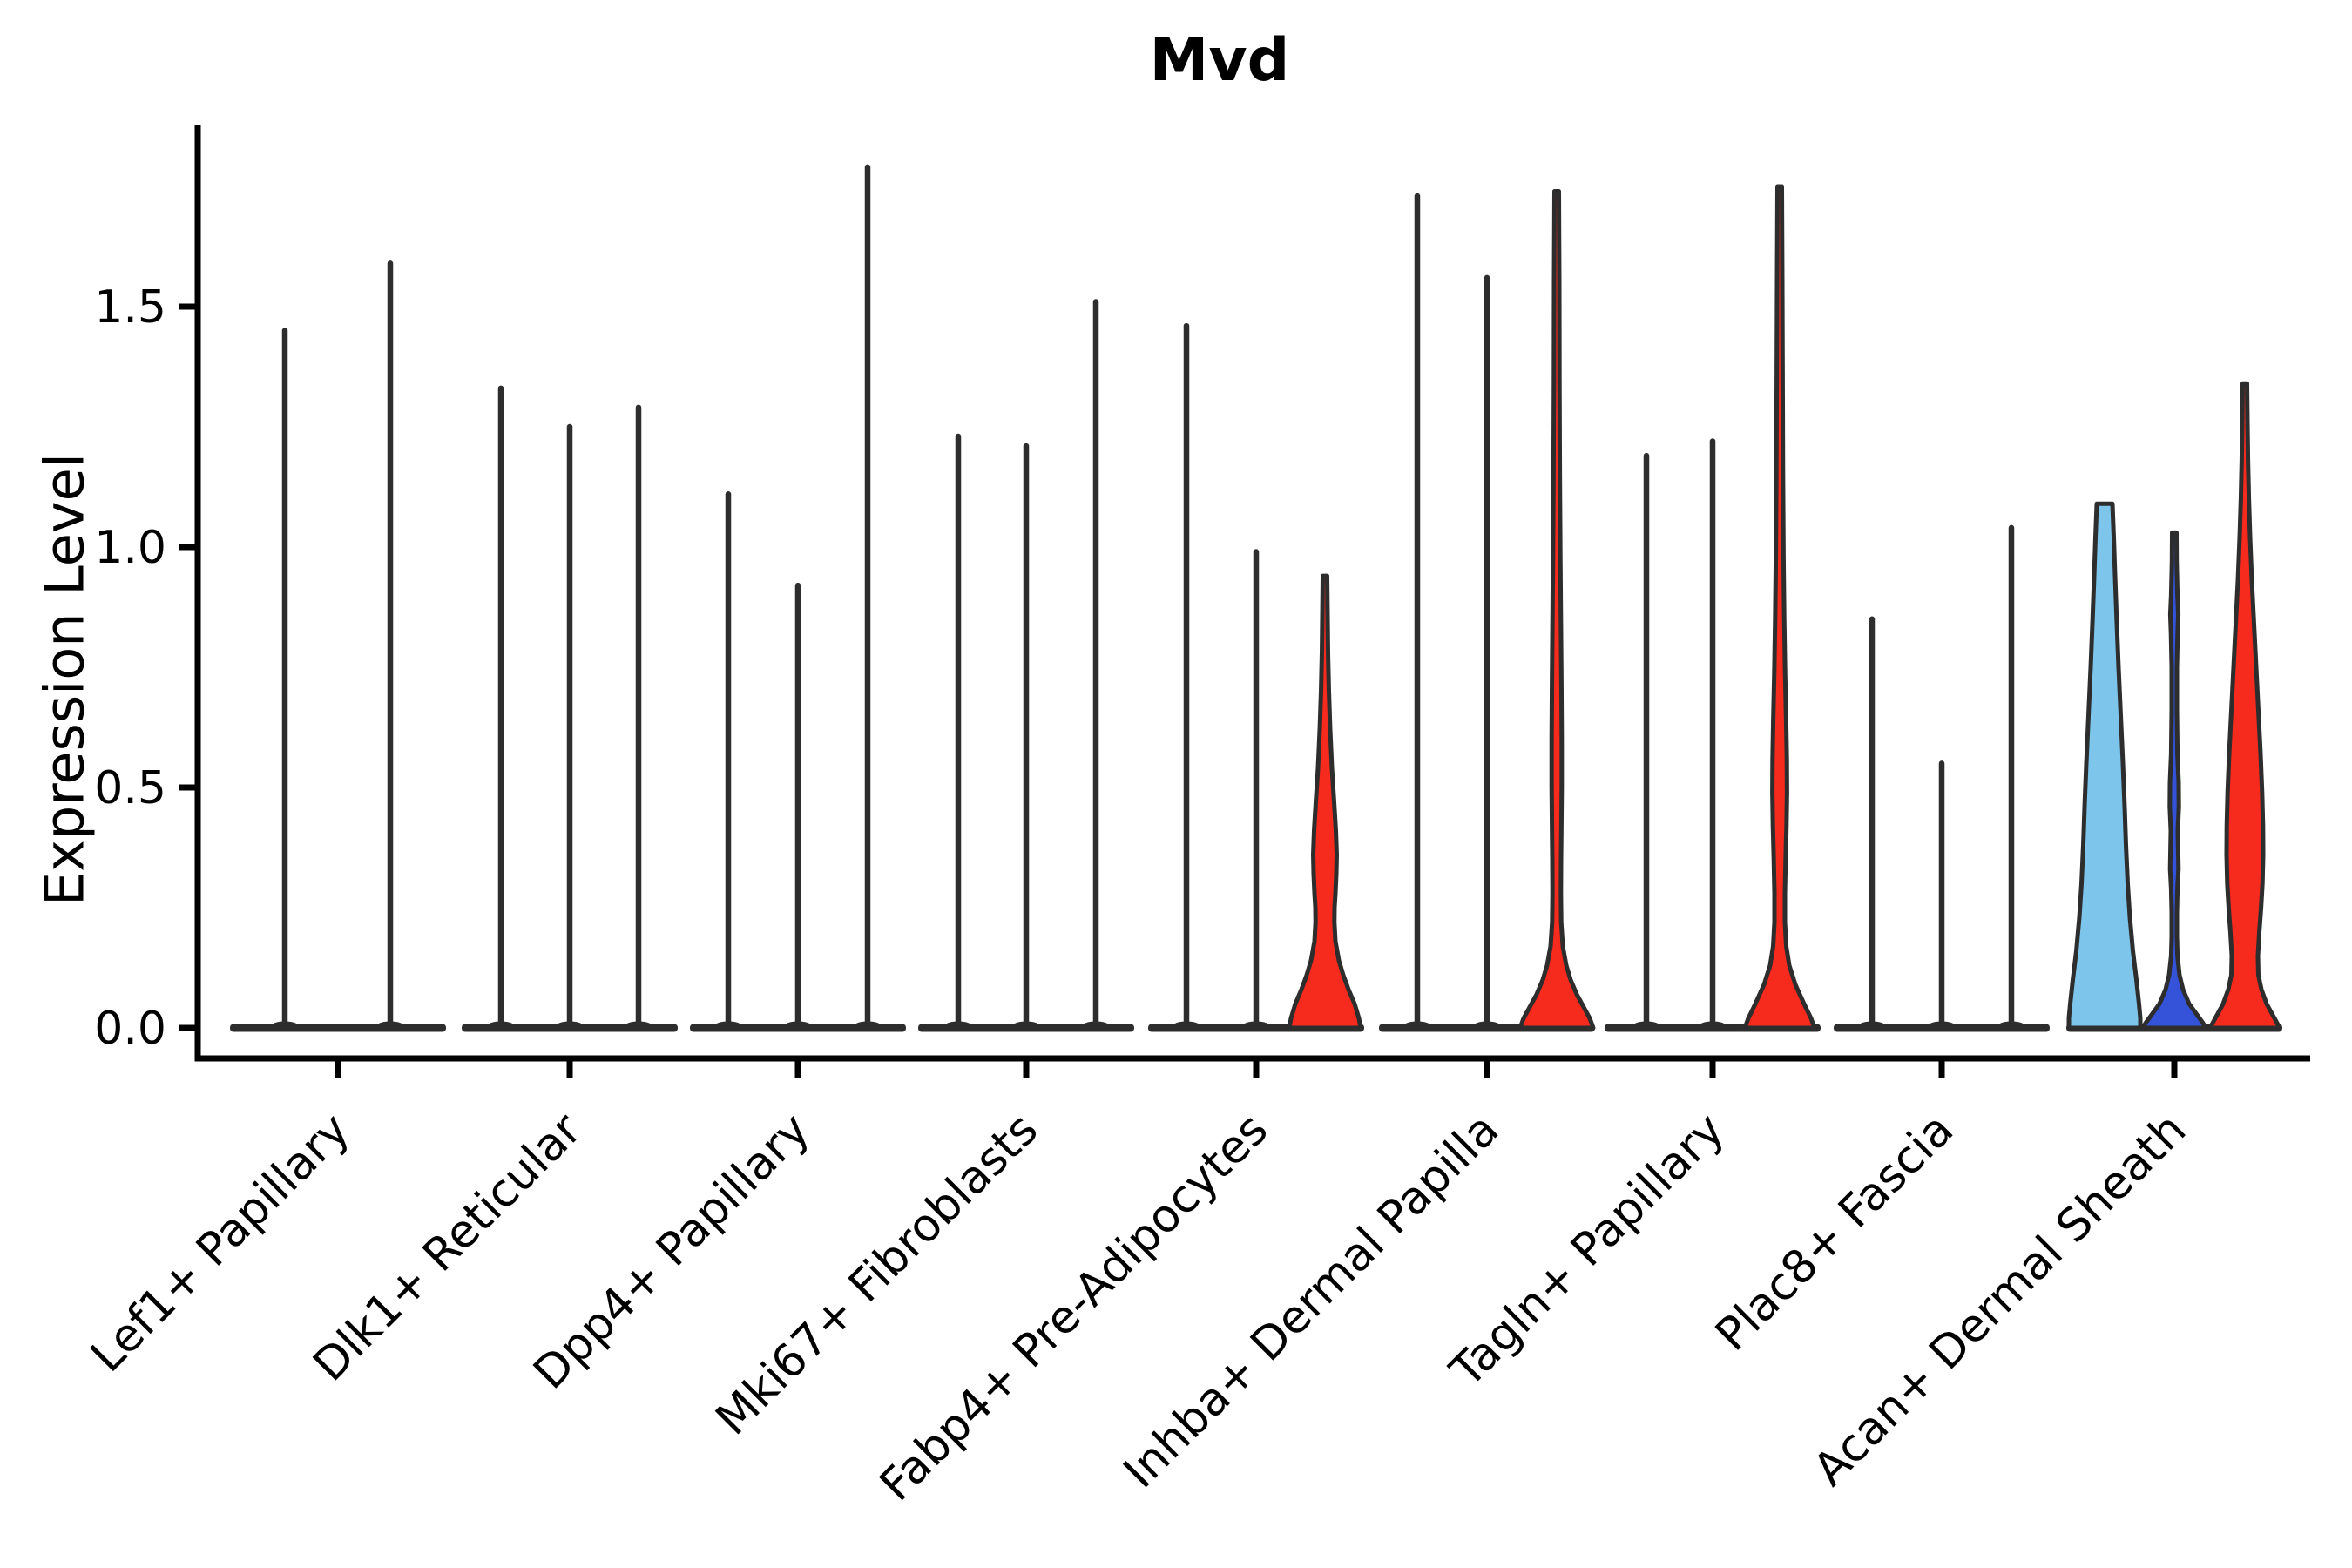 Image resolution: width=2352 pixels, height=1568 pixels. Describe the element at coordinates (1311, 1301) in the screenshot. I see `x-tick-label: Inhba+ Dermal Papilla` at that location.